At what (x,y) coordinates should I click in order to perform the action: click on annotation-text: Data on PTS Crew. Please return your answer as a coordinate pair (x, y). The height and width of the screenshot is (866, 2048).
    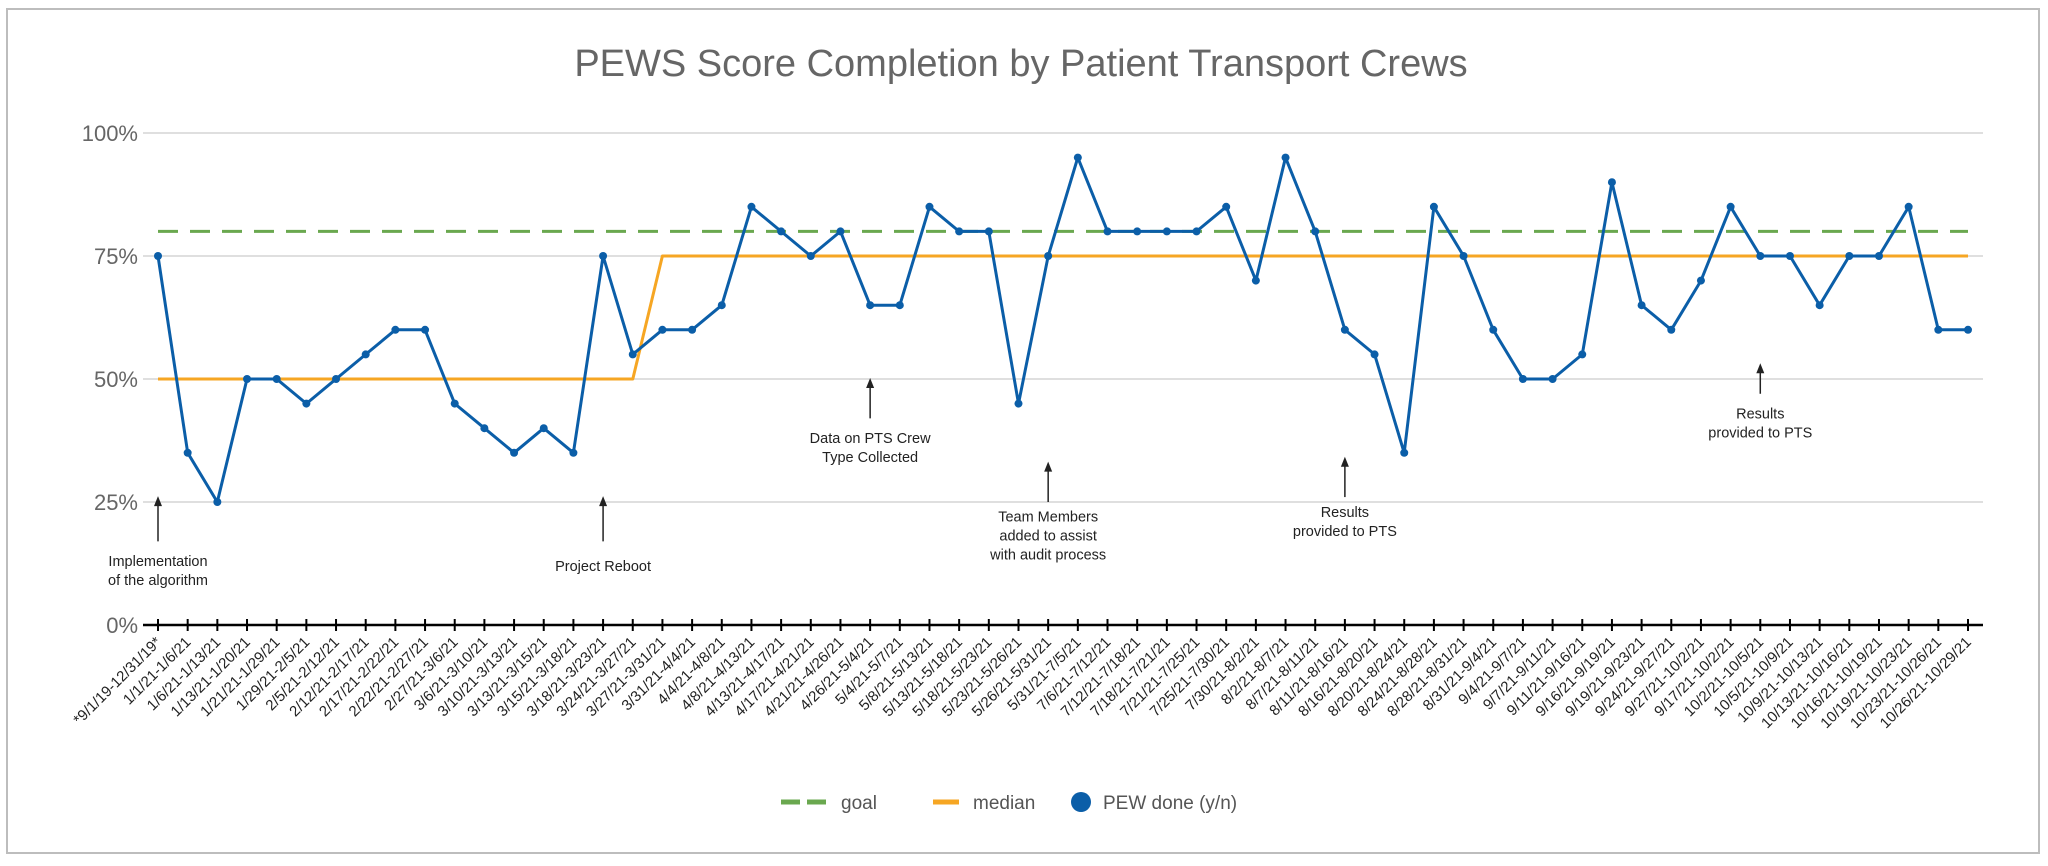
    Looking at the image, I should click on (870, 439).